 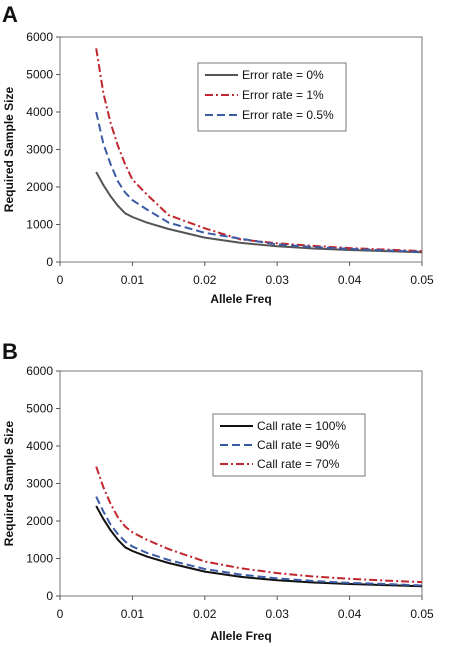 I want to click on panel-label: A, so click(x=10, y=14).